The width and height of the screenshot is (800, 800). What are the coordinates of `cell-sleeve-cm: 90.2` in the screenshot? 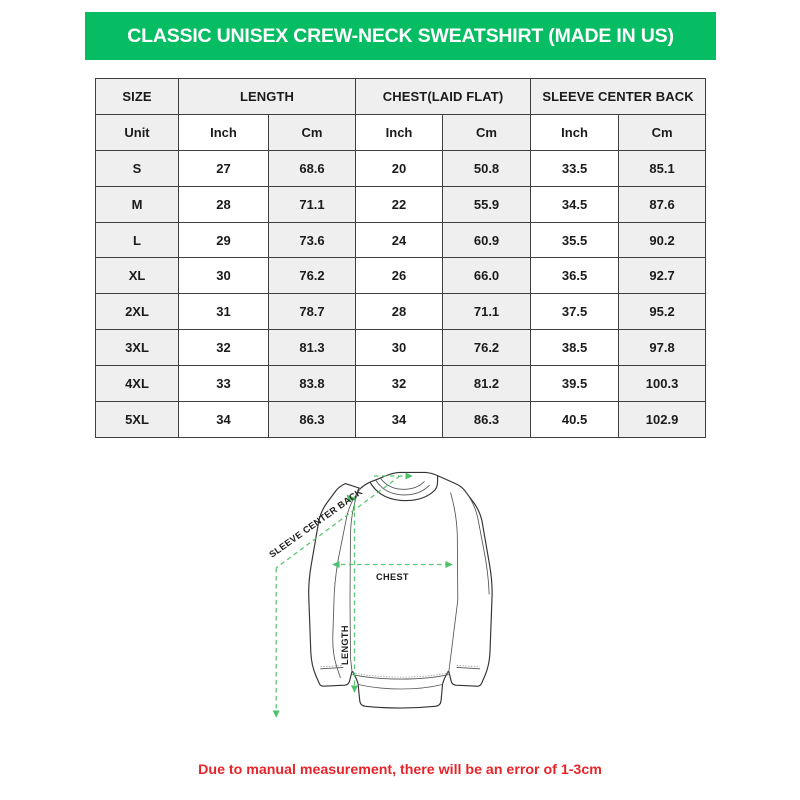 It's located at (662, 240).